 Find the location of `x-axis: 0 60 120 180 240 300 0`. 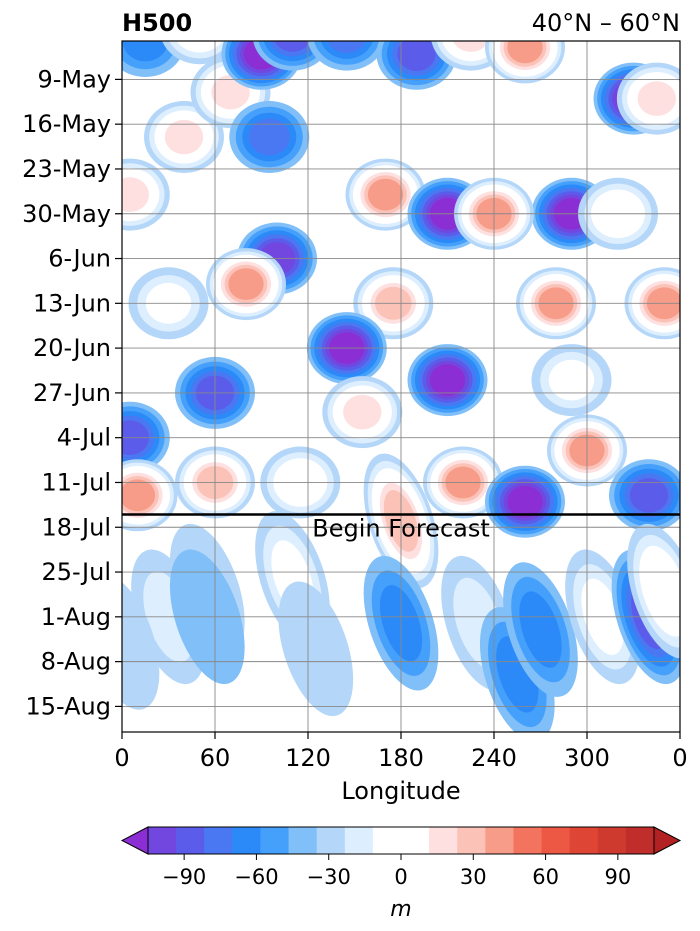

x-axis: 0 60 120 180 240 300 0 is located at coordinates (401, 752).